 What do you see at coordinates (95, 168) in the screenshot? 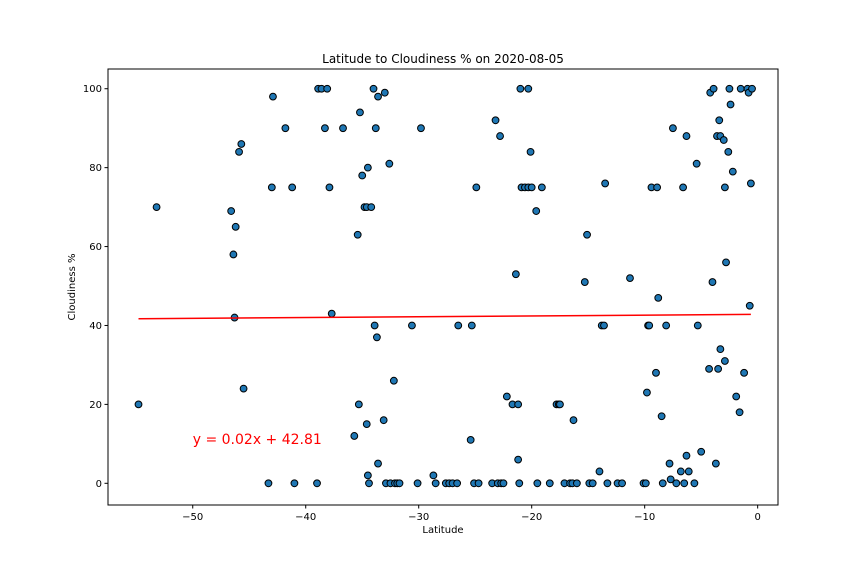
I see `y-tick-label: 80` at bounding box center [95, 168].